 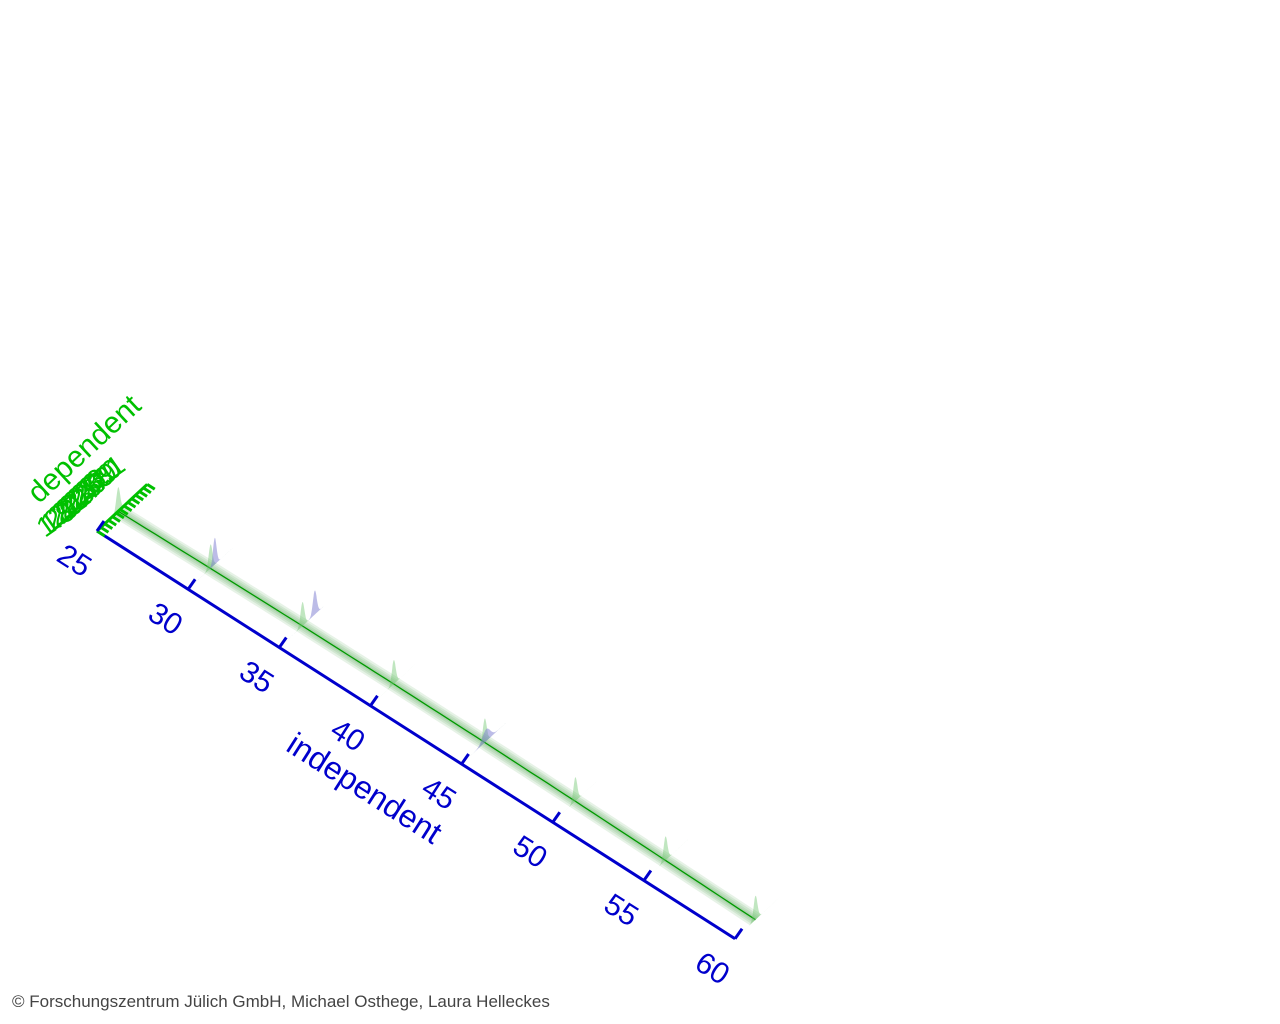 What do you see at coordinates (300, 626) in the screenshot?
I see `likelihood-distribution-x35` at bounding box center [300, 626].